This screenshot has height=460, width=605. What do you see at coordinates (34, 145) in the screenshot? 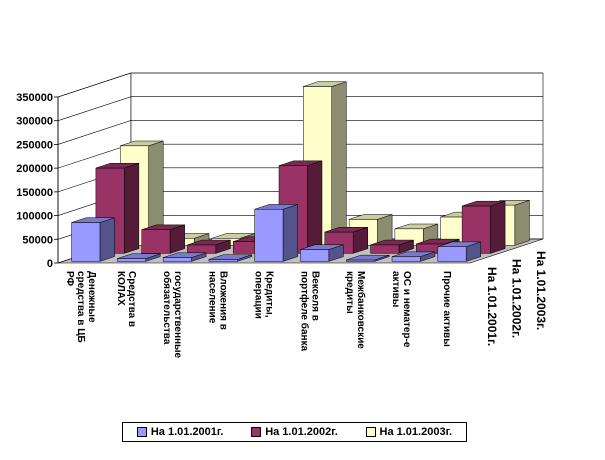
I see `y-tick-label: 250000` at bounding box center [34, 145].